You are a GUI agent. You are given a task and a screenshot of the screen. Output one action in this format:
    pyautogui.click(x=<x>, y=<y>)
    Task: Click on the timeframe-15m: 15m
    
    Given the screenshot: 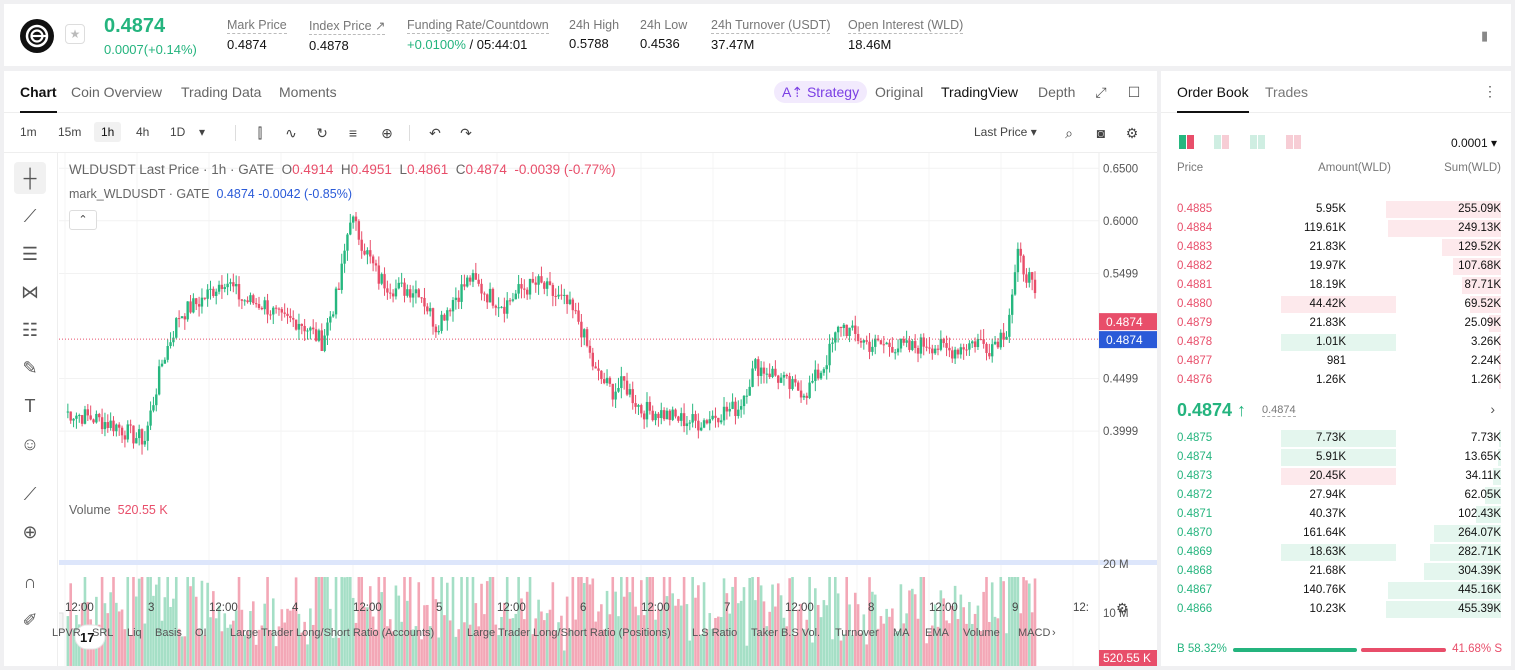 What is the action you would take?
    pyautogui.click(x=70, y=132)
    